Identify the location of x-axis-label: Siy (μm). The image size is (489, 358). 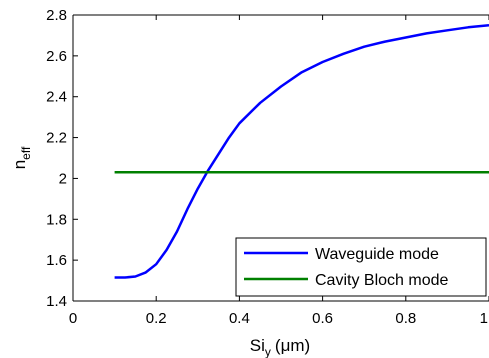
(280, 347).